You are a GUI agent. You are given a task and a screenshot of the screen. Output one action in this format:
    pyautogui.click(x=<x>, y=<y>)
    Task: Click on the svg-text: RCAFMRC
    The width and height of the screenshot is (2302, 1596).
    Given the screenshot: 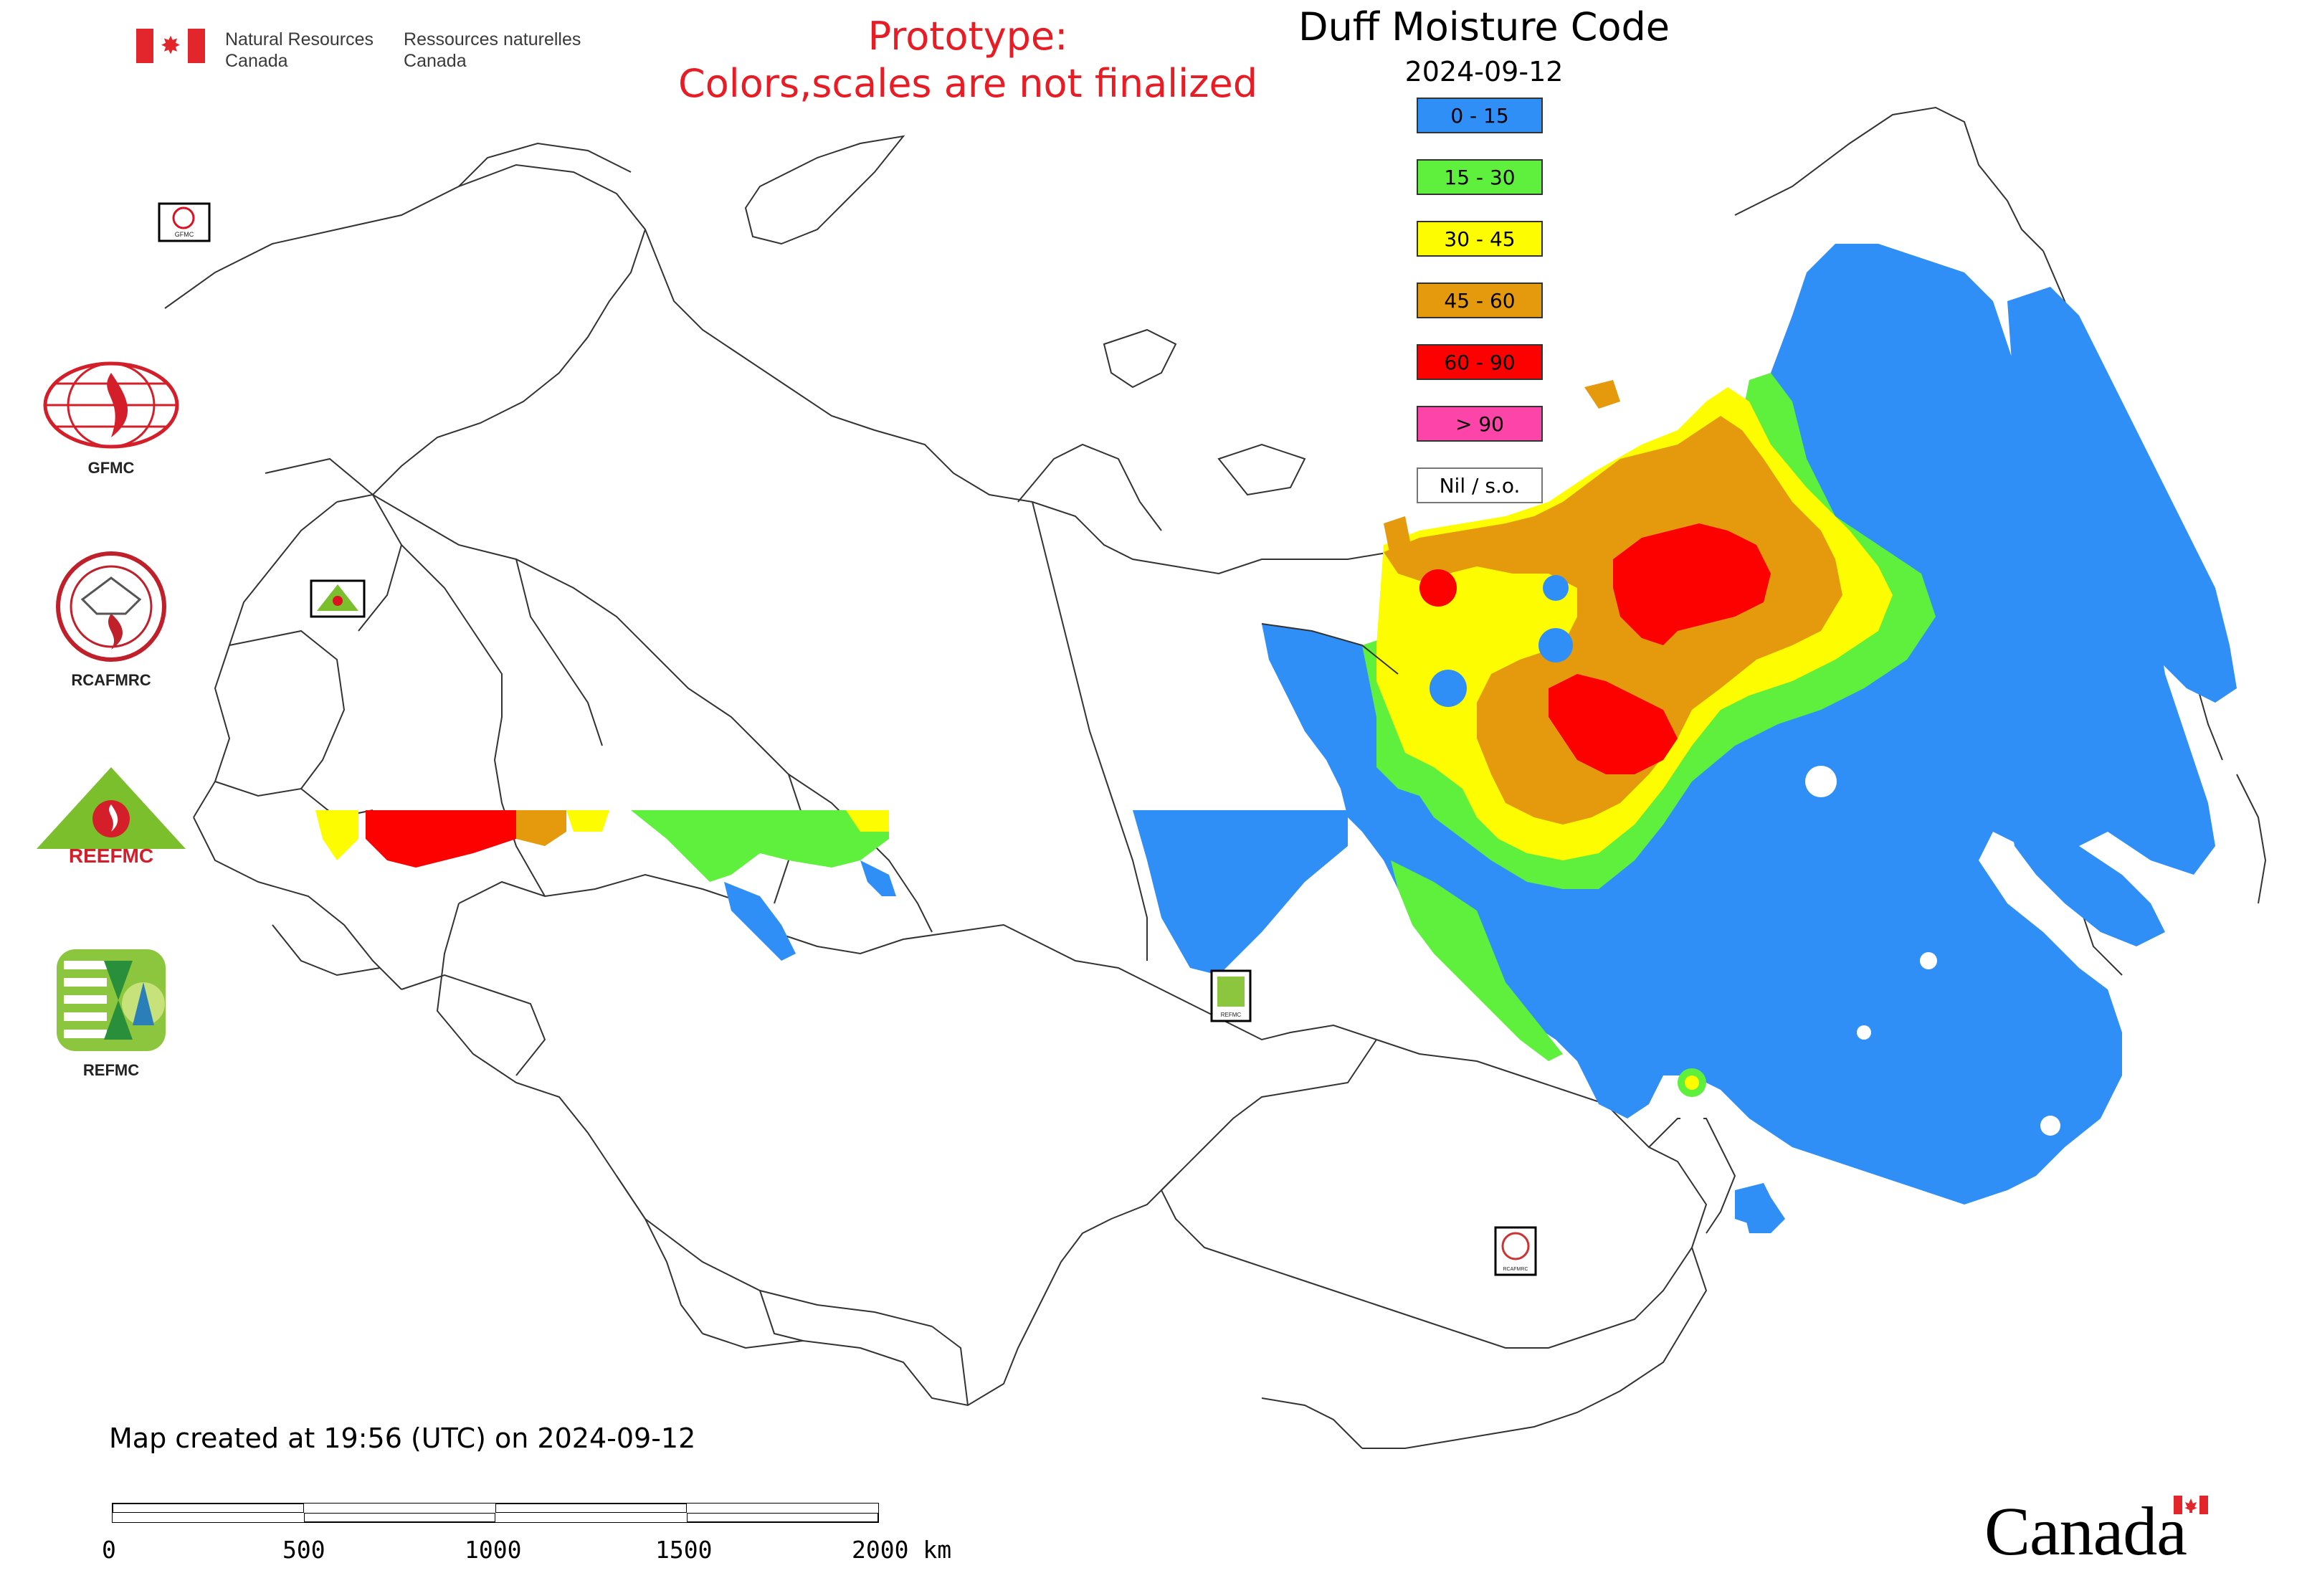 What is the action you would take?
    pyautogui.click(x=1516, y=1269)
    